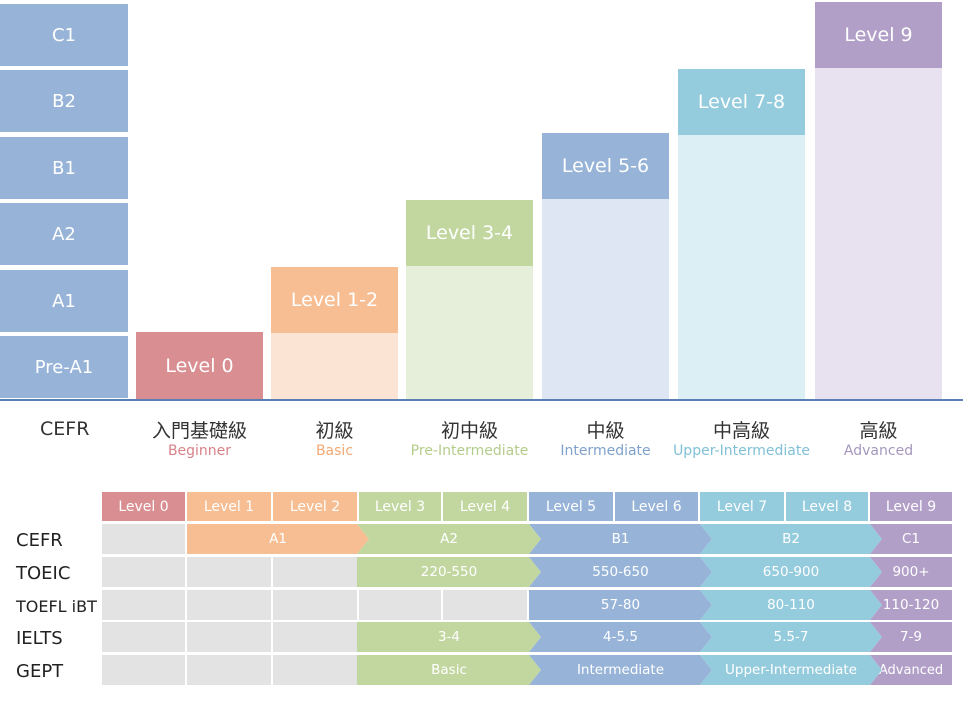 The width and height of the screenshot is (963, 704). What do you see at coordinates (400, 506) in the screenshot?
I see `table-header-level-3: Level 3` at bounding box center [400, 506].